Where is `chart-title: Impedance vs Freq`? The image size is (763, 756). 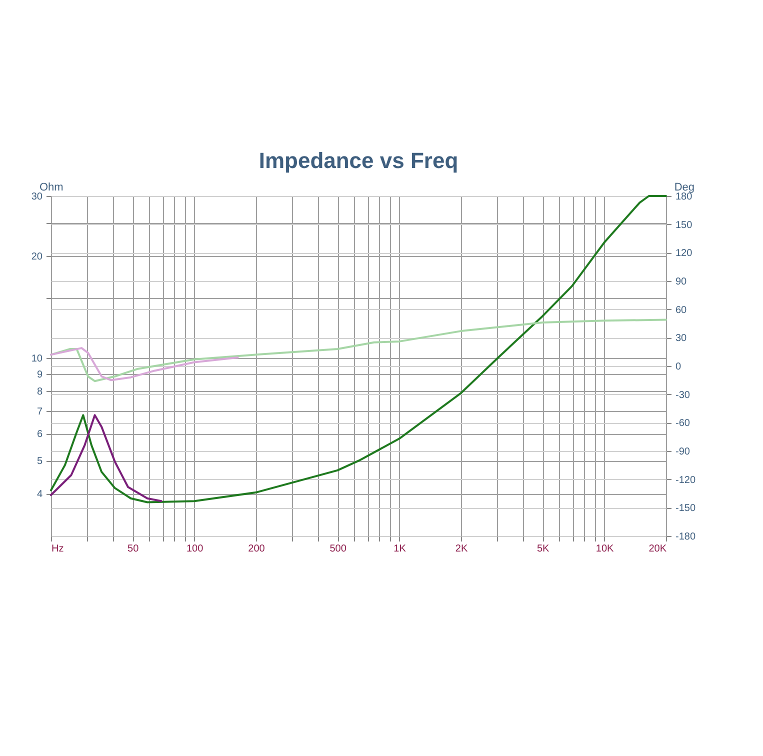 chart-title: Impedance vs Freq is located at coordinates (358, 160).